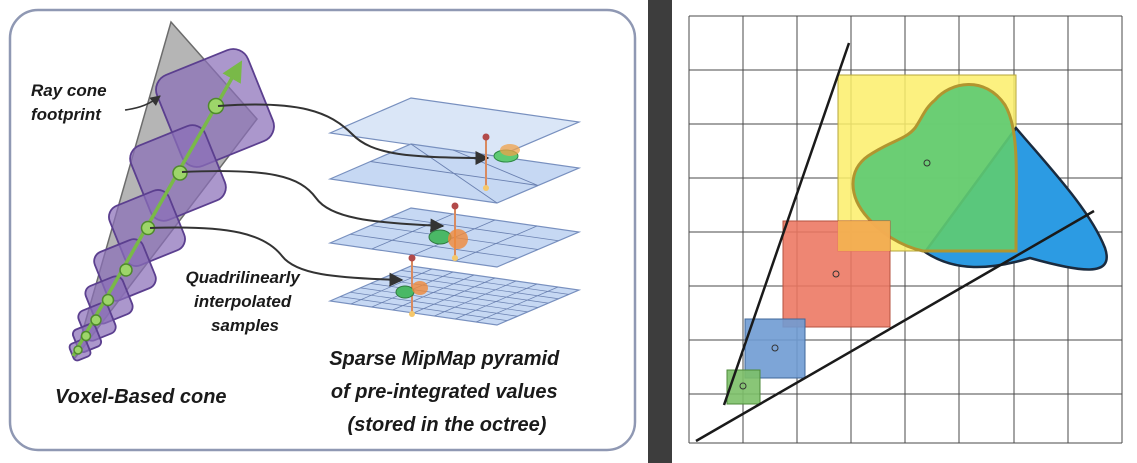 Image resolution: width=1137 pixels, height=463 pixels. I want to click on yellow-overlap, so click(864, 236).